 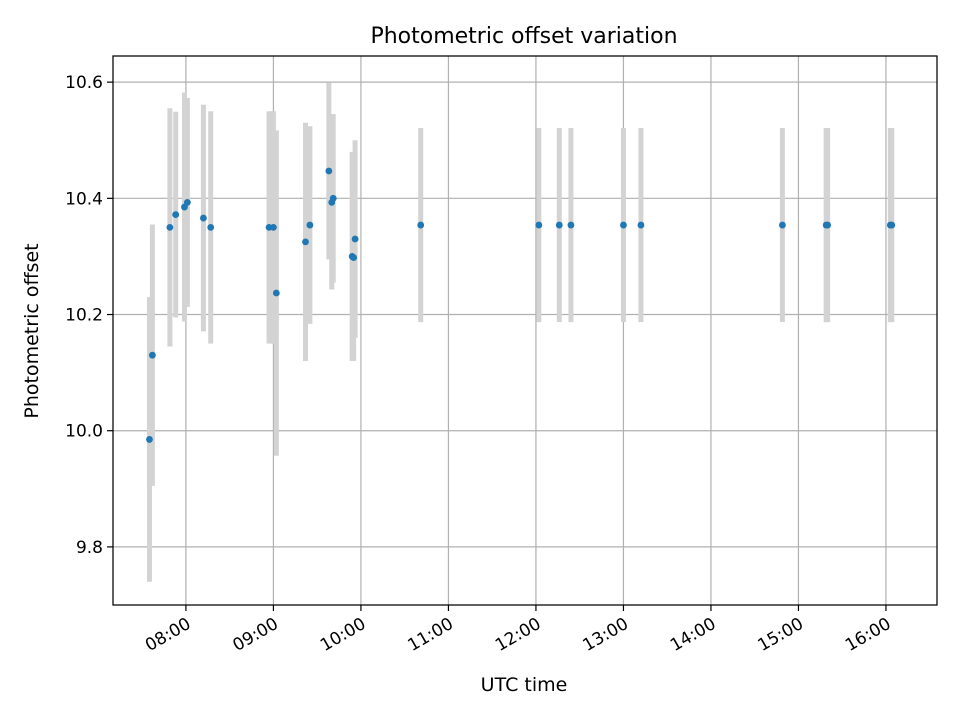 I want to click on y-tick-label: 9.8, so click(x=89, y=548).